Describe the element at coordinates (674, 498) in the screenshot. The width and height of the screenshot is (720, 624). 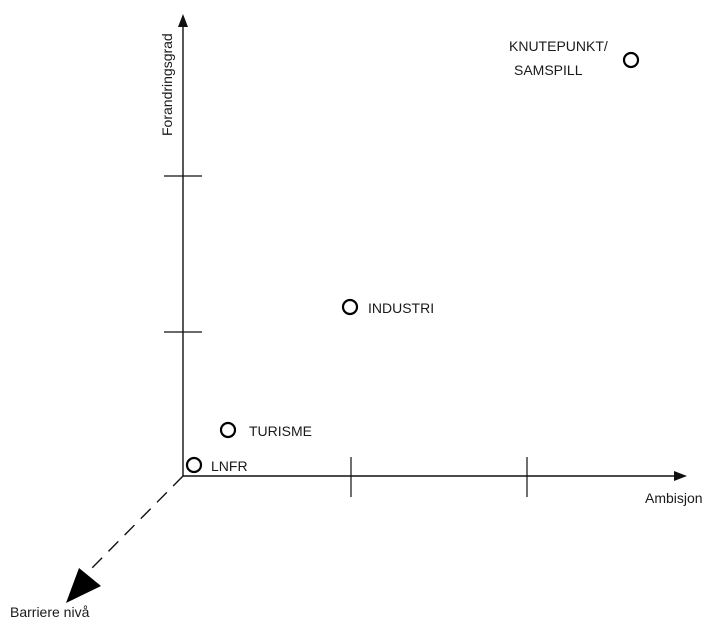
I see `x-axis-label: Ambisjon` at that location.